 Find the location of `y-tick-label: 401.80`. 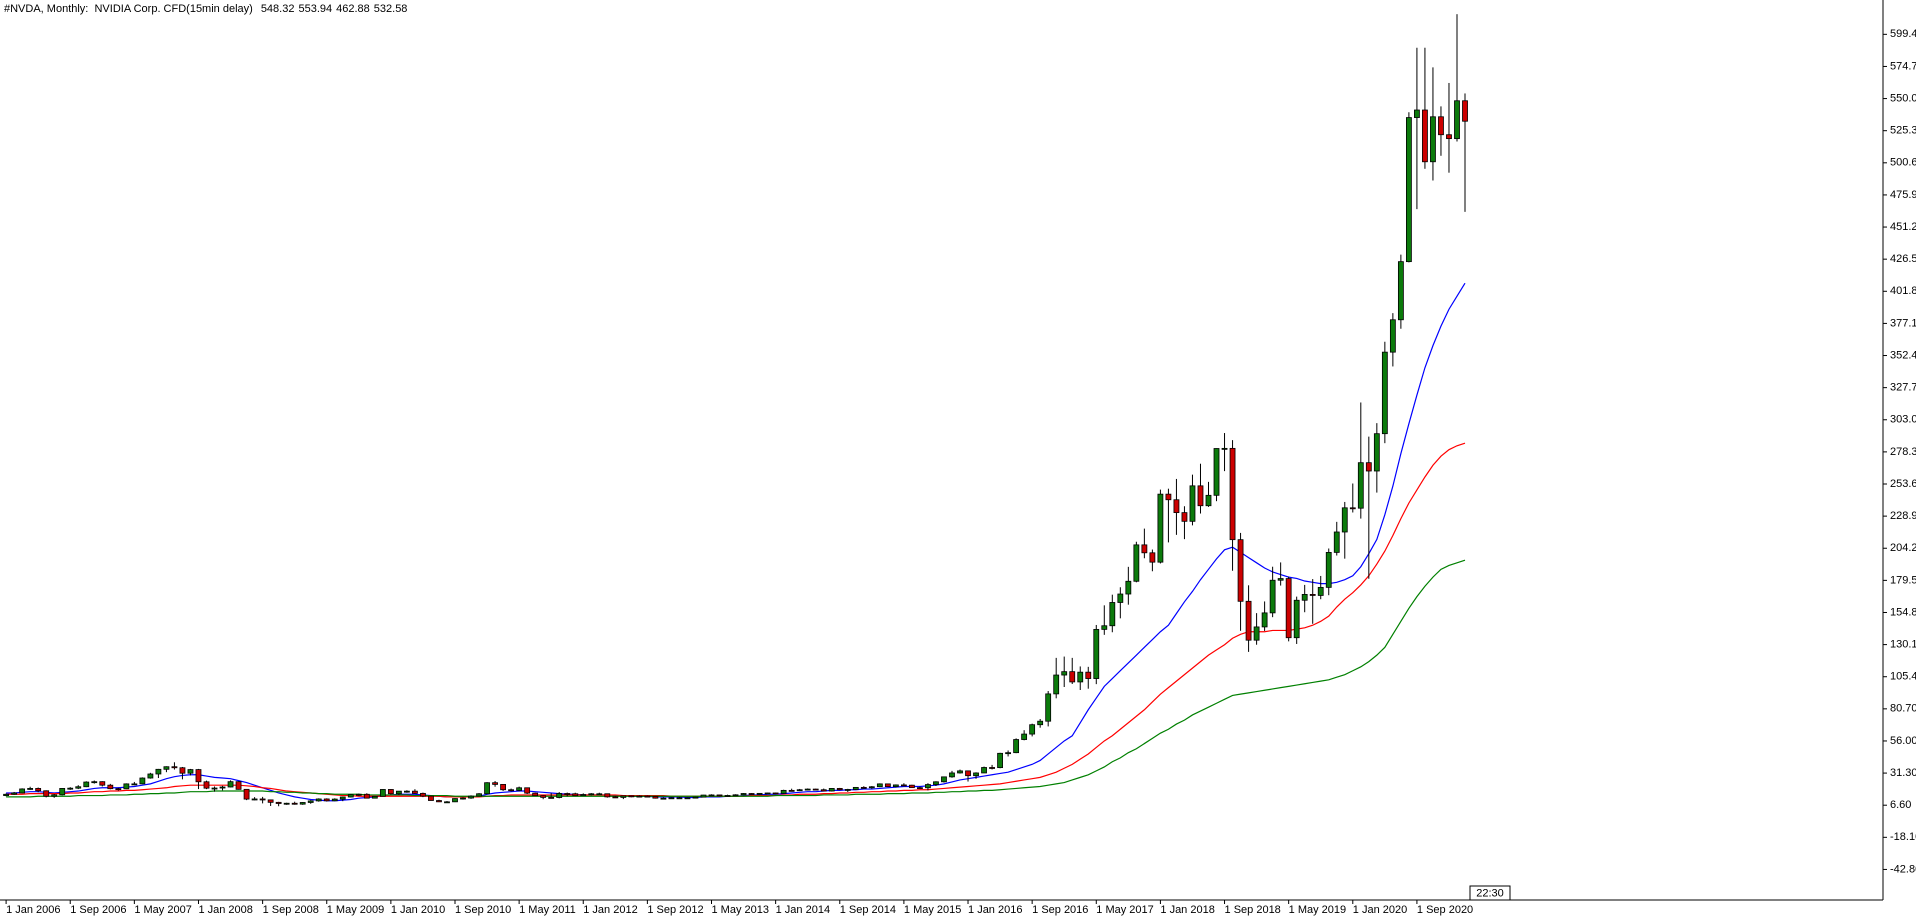

y-tick-label: 401.80 is located at coordinates (1903, 291).